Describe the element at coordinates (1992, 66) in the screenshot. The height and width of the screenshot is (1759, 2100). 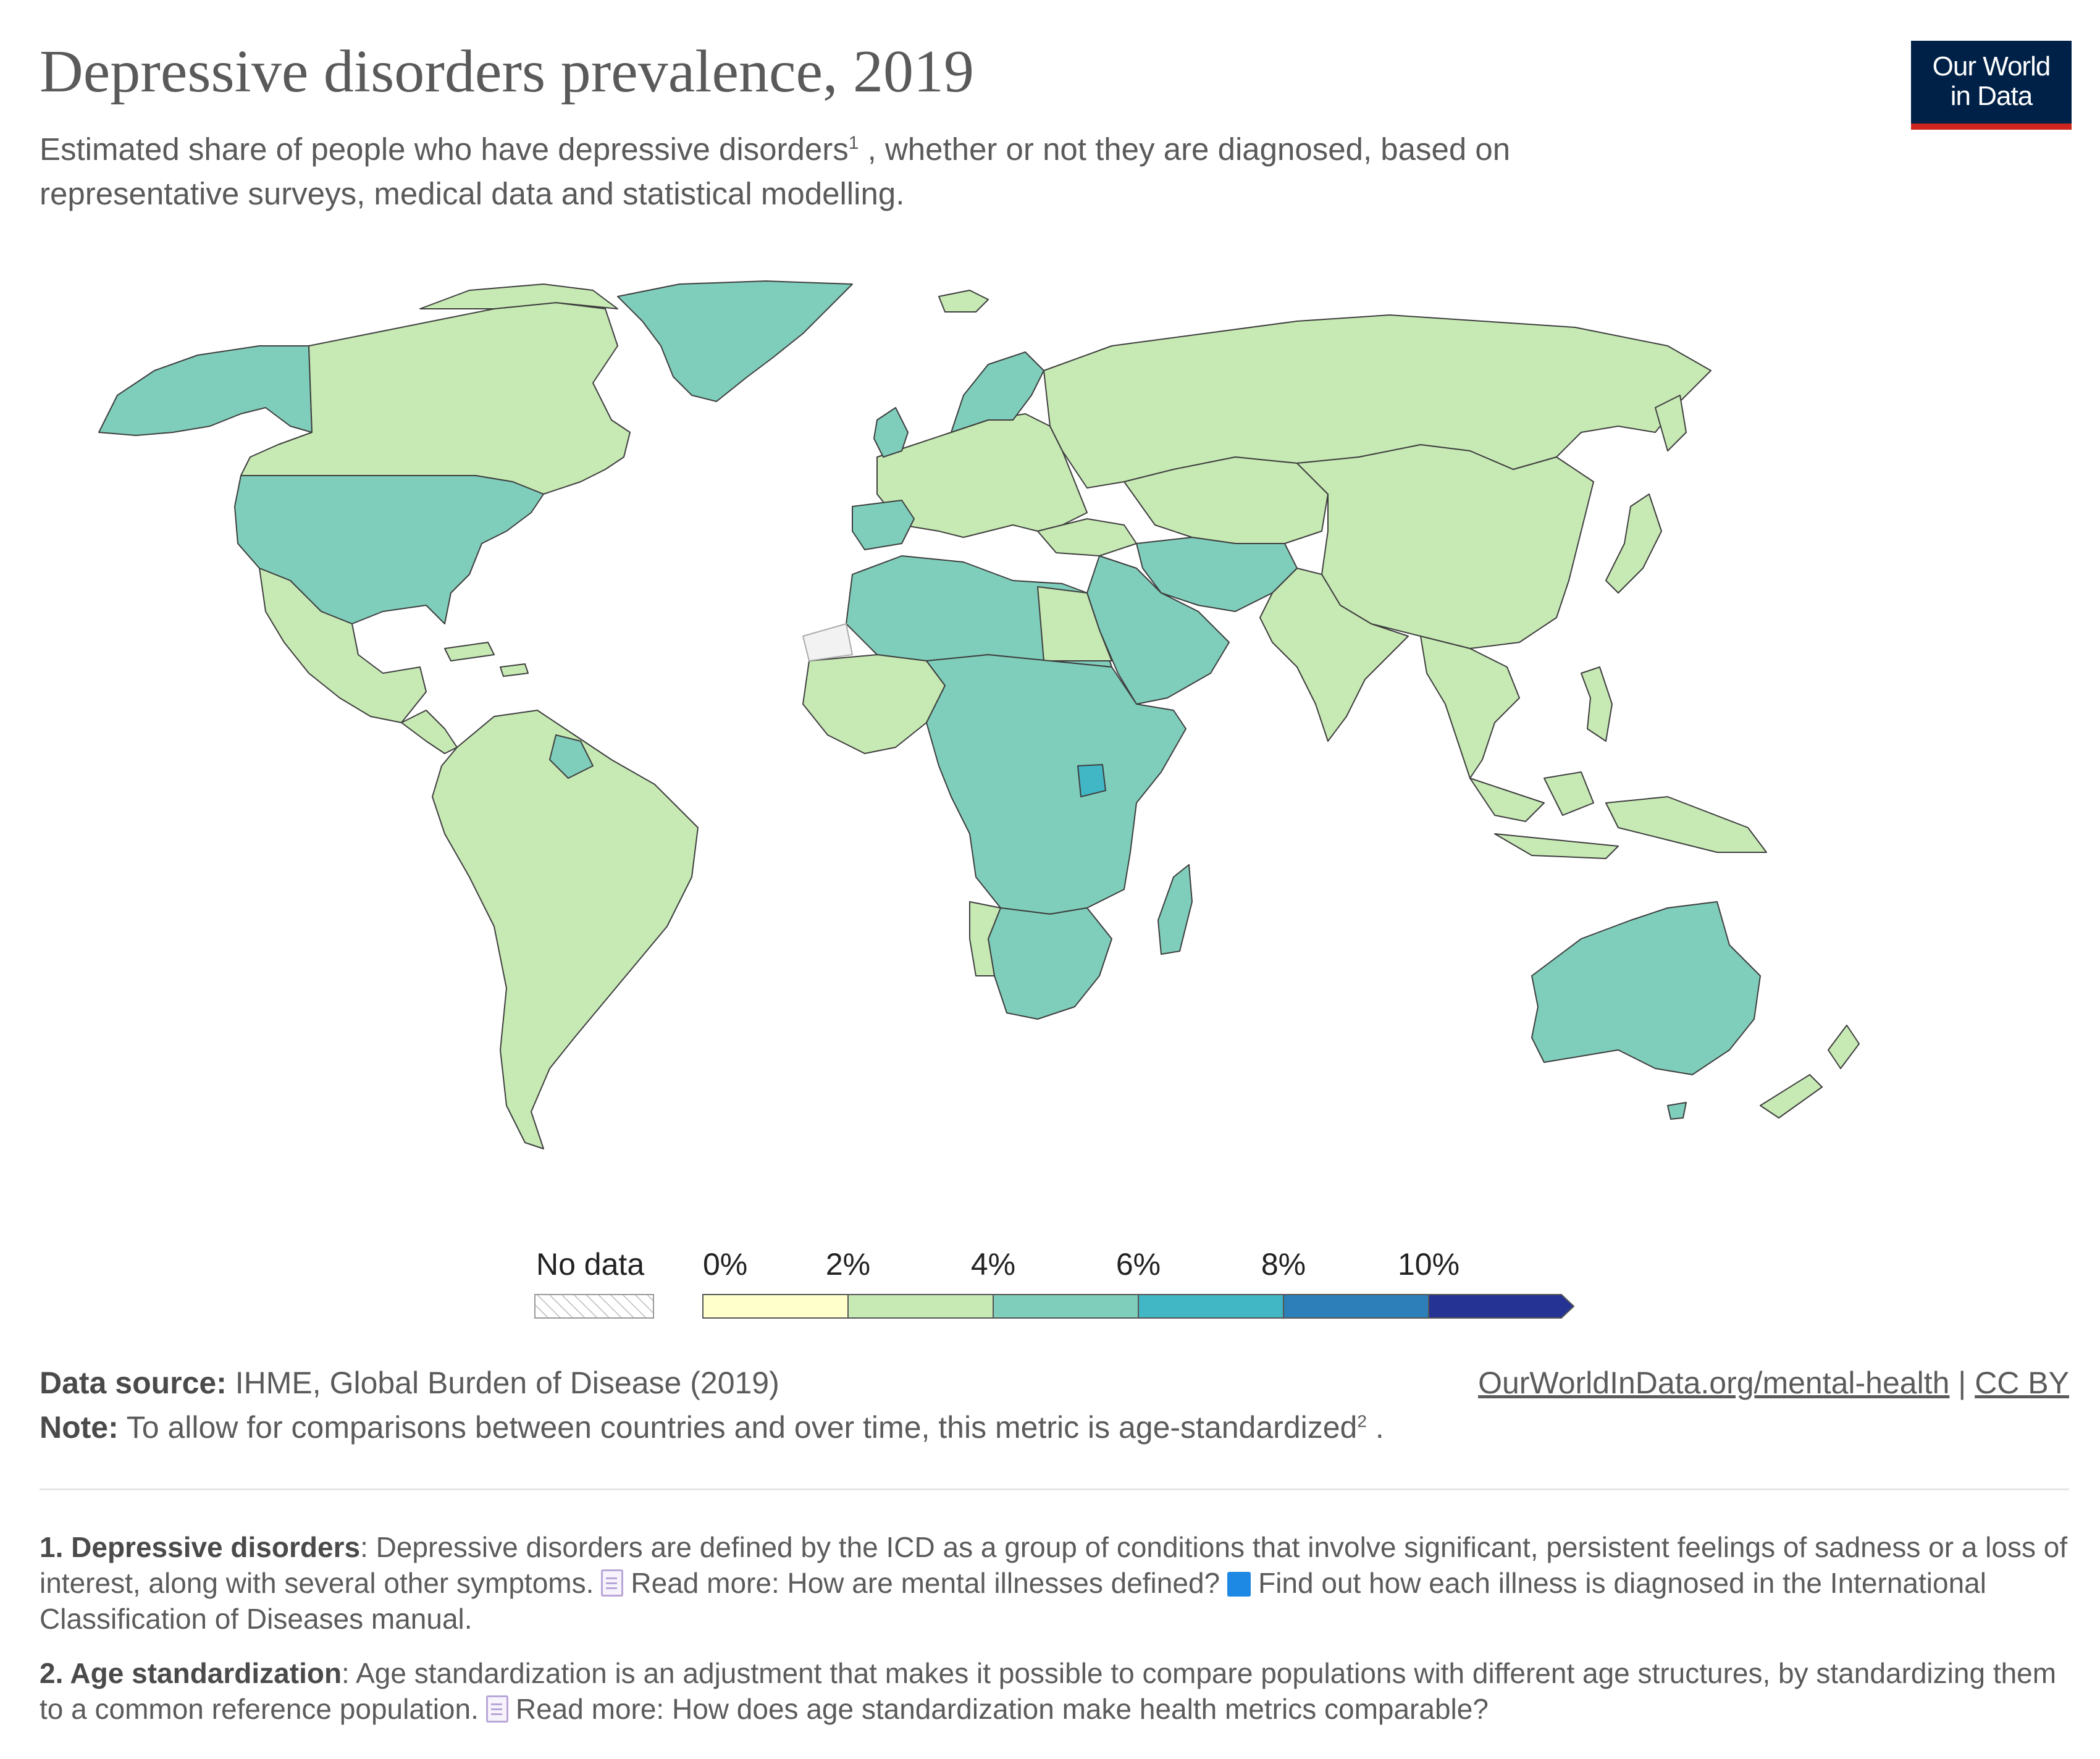
I see `logo-line-1: Our World` at that location.